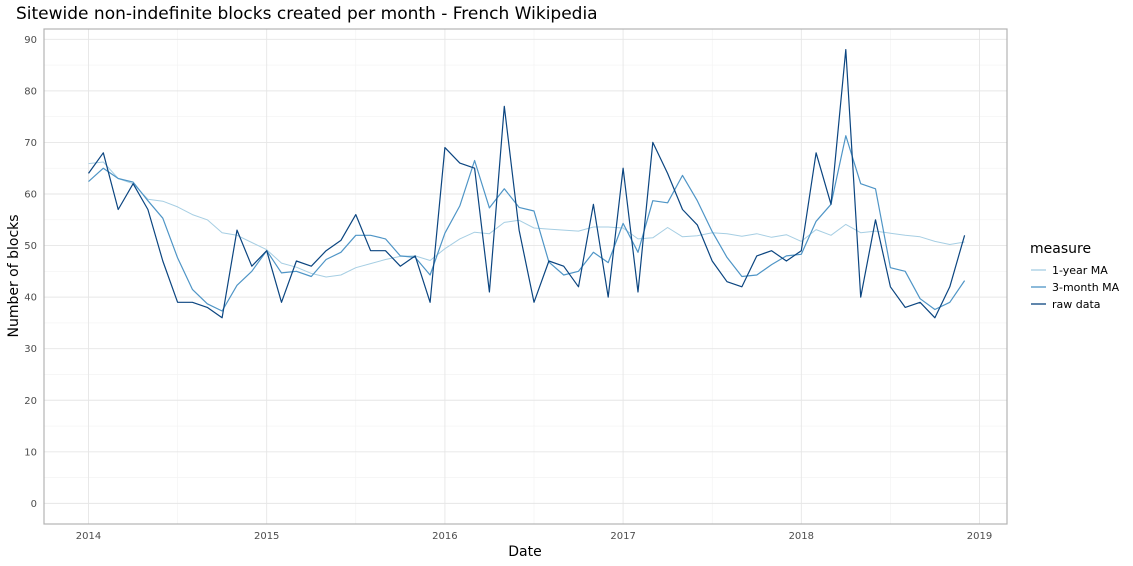  What do you see at coordinates (30, 40) in the screenshot?
I see `y-tick-label: 90` at bounding box center [30, 40].